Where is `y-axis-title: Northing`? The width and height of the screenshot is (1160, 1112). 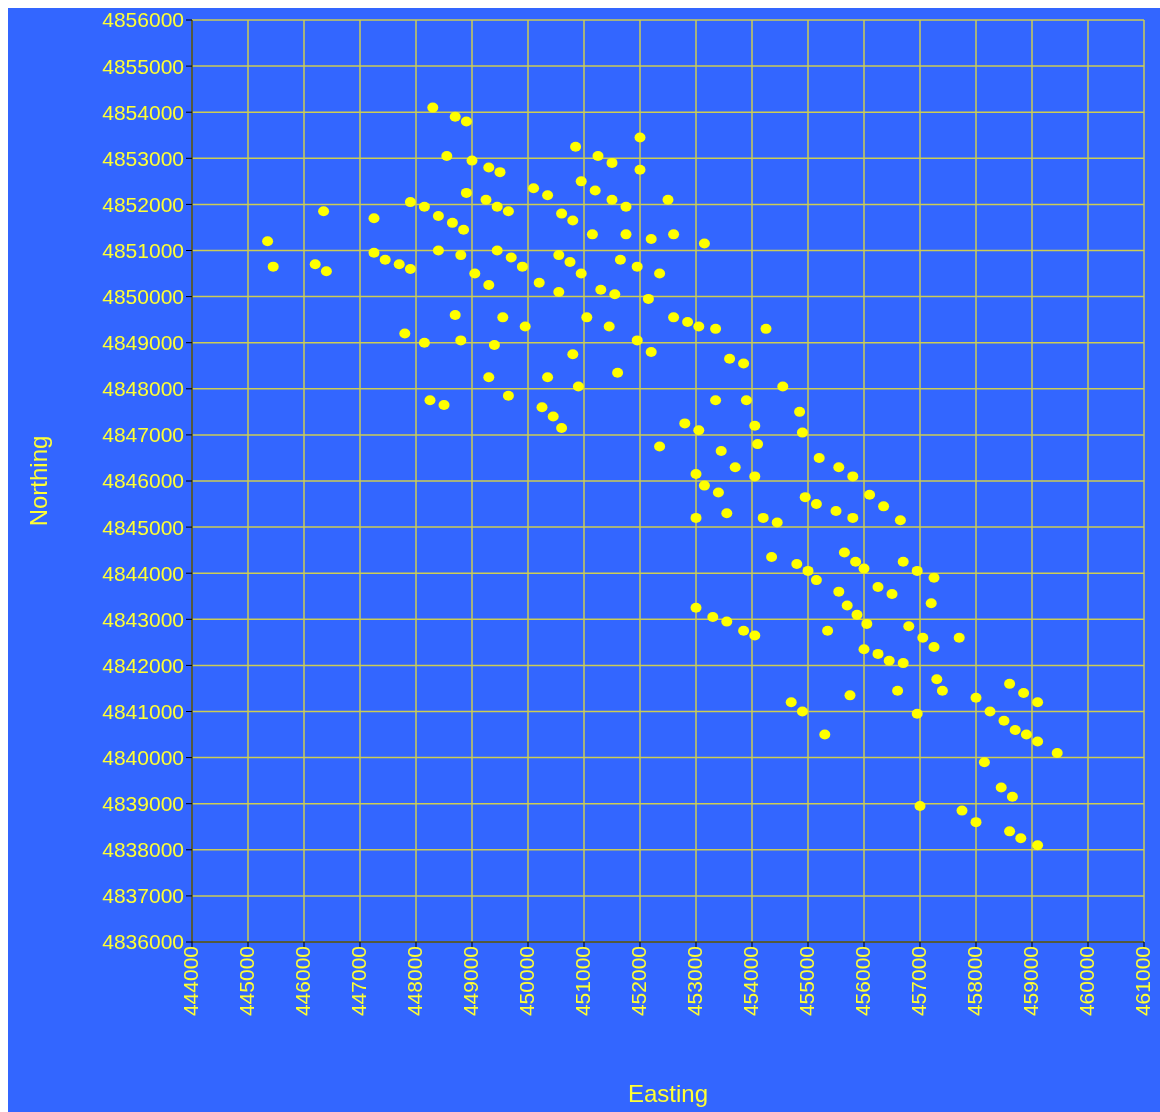 y-axis-title: Northing is located at coordinates (38, 481).